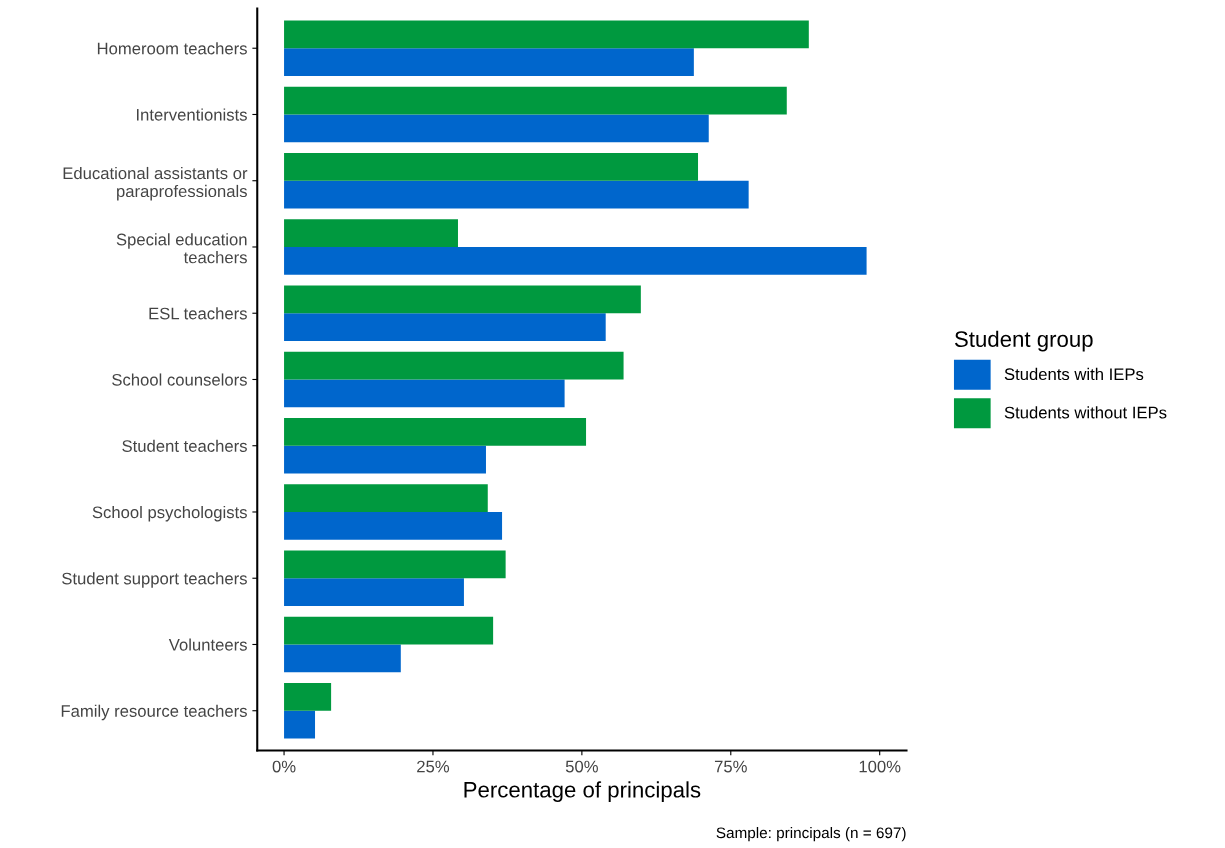  Describe the element at coordinates (184, 445) in the screenshot. I see `y-tick-label: Student teachers` at that location.